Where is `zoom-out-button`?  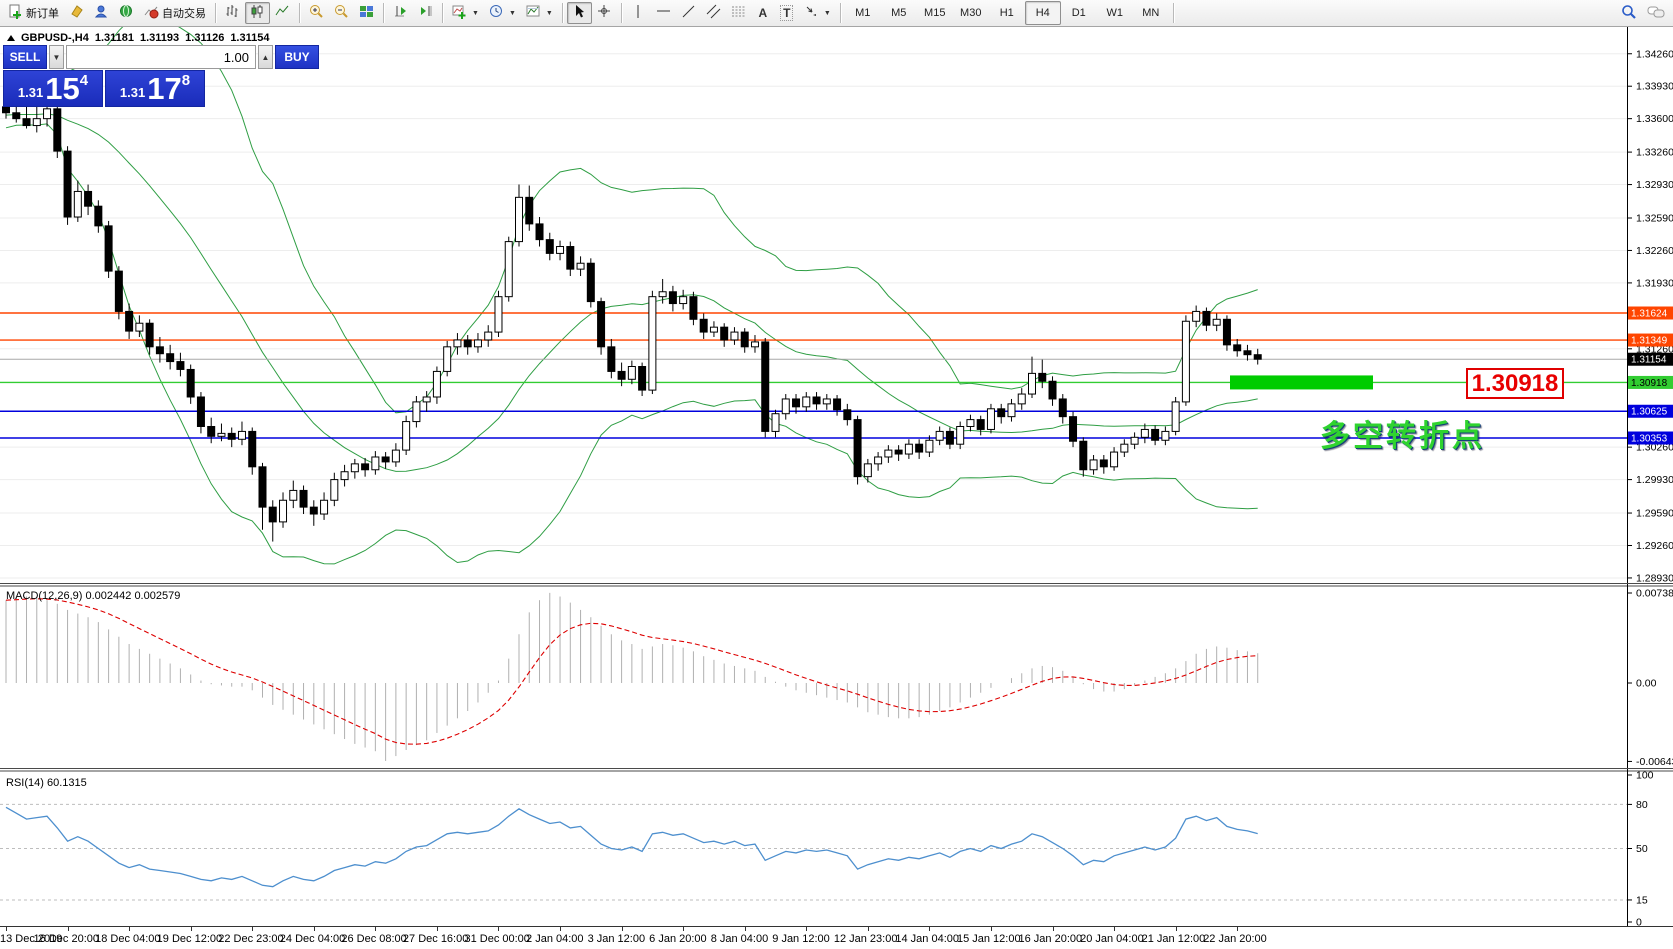
zoom-out-button is located at coordinates (341, 13).